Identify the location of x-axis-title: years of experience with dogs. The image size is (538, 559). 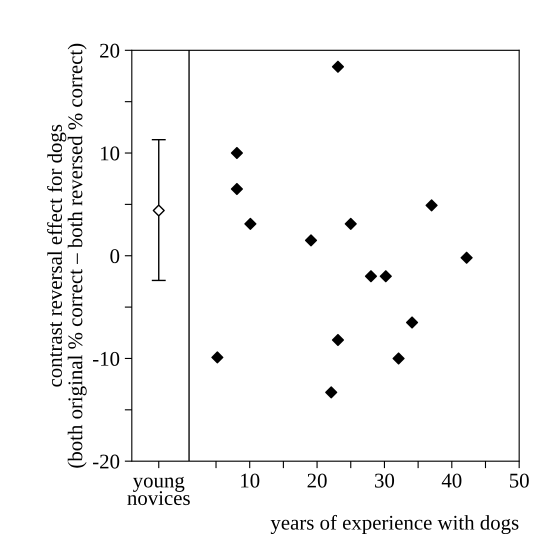
(394, 524).